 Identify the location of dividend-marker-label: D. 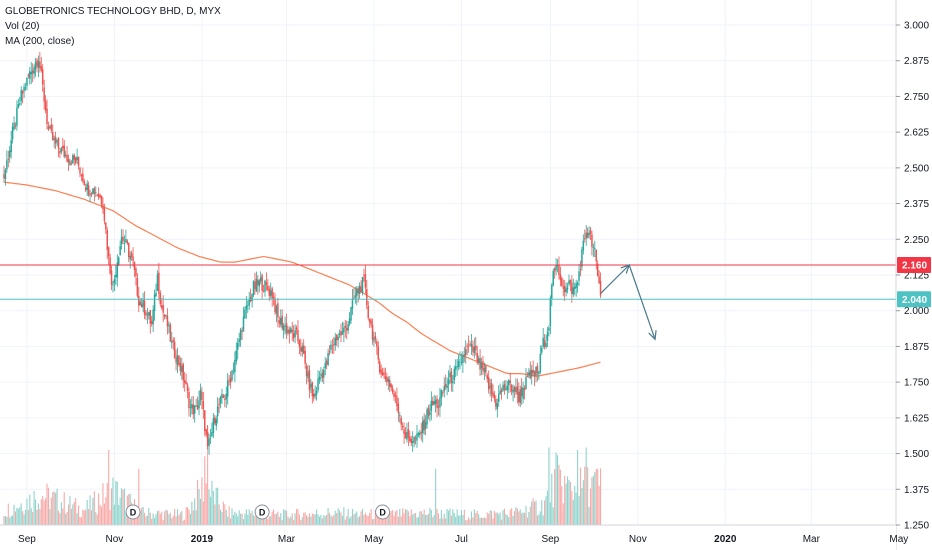
(382, 513).